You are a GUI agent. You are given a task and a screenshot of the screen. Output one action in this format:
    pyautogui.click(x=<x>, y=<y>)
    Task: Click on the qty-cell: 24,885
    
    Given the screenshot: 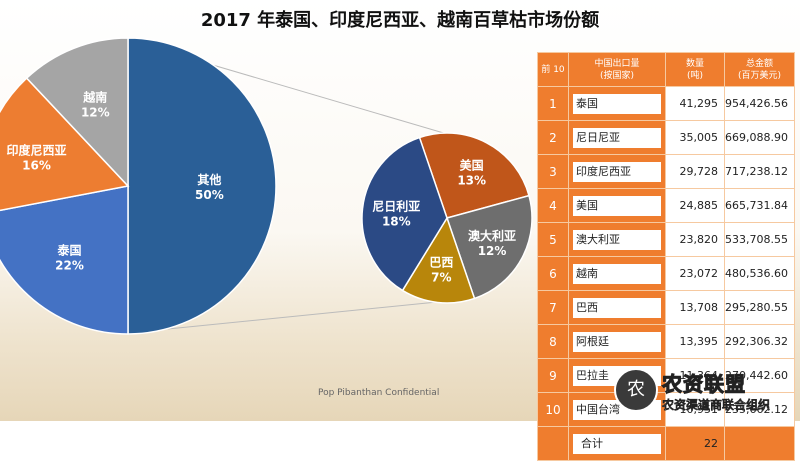 What is the action you would take?
    pyautogui.click(x=695, y=205)
    